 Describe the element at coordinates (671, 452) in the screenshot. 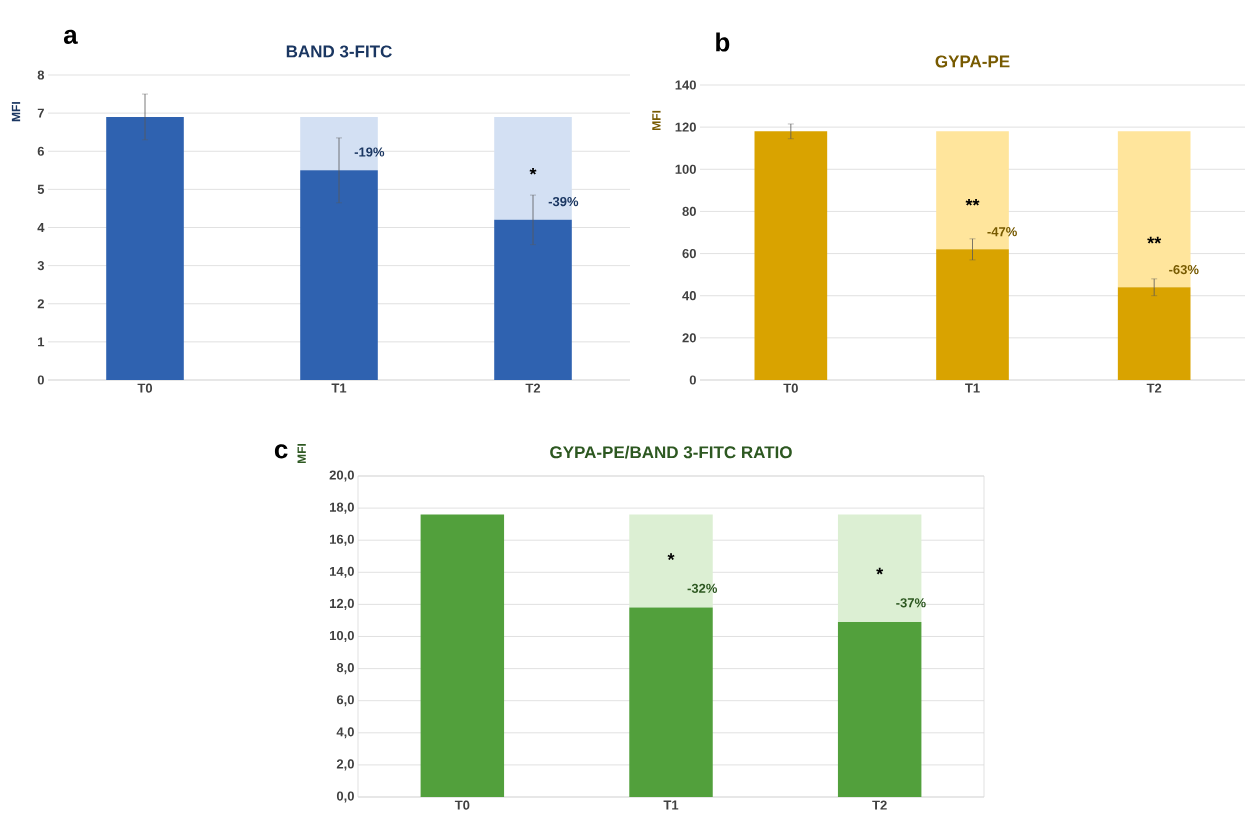

I see `chart-title: GYPA-PE/BAND 3-FITC RATIO` at that location.